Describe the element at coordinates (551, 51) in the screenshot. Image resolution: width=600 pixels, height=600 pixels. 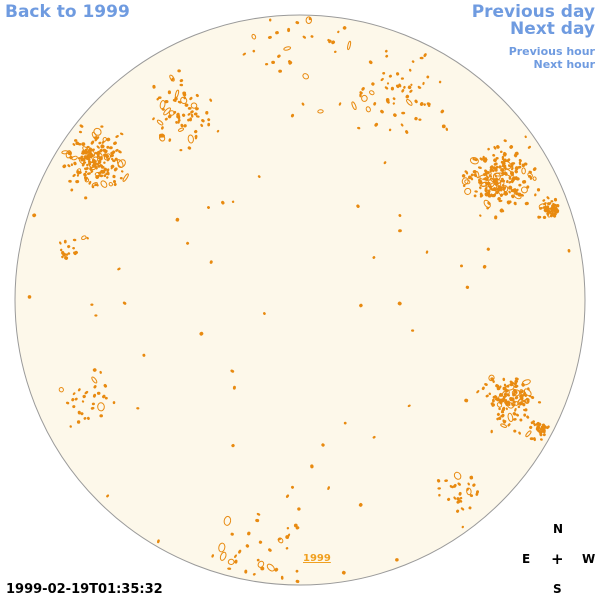
I see `previous-hour-link: Previous hour` at that location.